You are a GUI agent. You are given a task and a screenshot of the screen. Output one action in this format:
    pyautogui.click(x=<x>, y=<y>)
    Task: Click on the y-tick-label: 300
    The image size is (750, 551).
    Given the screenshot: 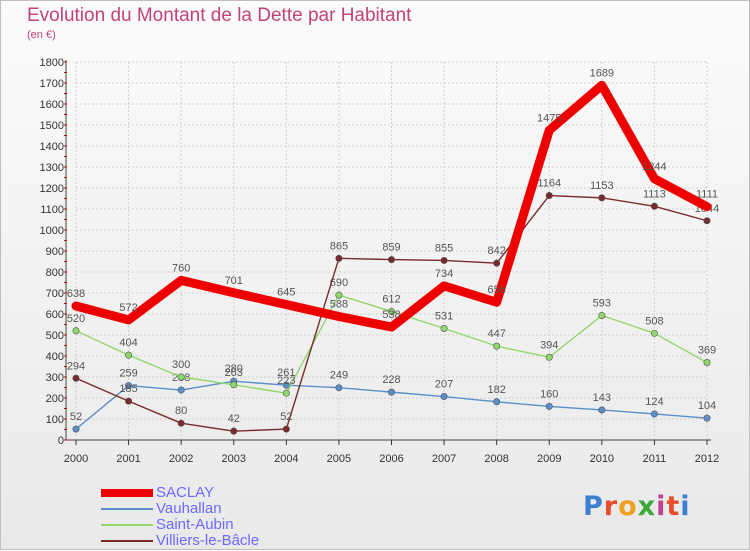 What is the action you would take?
    pyautogui.click(x=55, y=378)
    